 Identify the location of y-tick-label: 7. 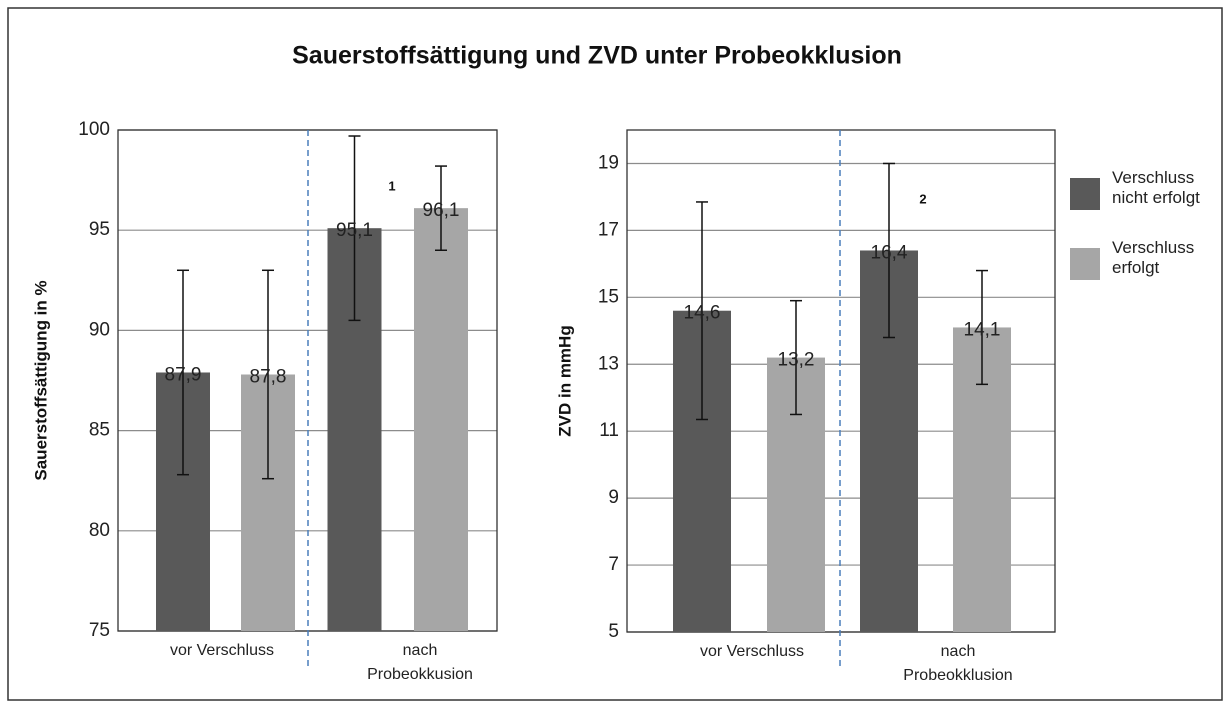
(613, 564).